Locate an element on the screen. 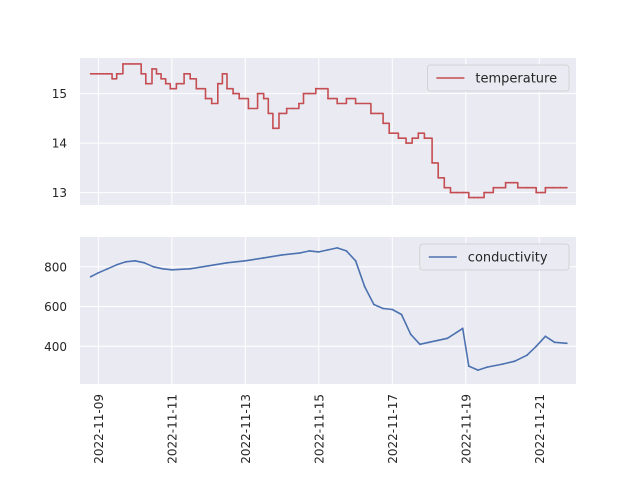 Image resolution: width=640 pixels, height=484 pixels. y-tick-label: 400 is located at coordinates (55, 347).